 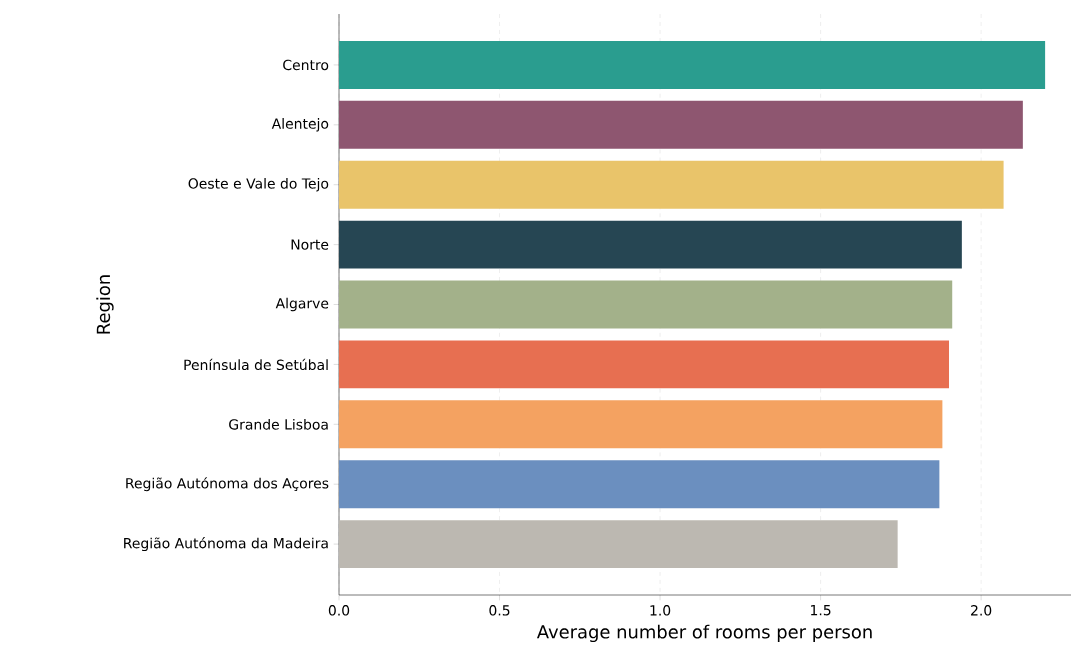 I want to click on x-tick-label: 2.0, so click(x=981, y=610).